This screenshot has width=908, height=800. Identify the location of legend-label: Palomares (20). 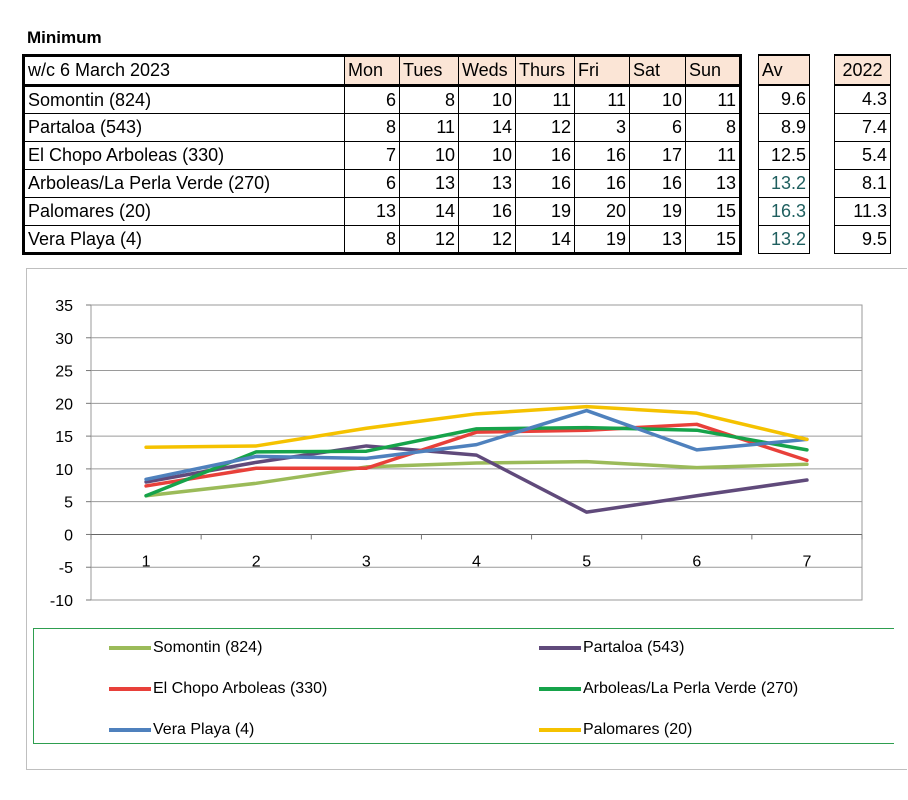
(638, 729).